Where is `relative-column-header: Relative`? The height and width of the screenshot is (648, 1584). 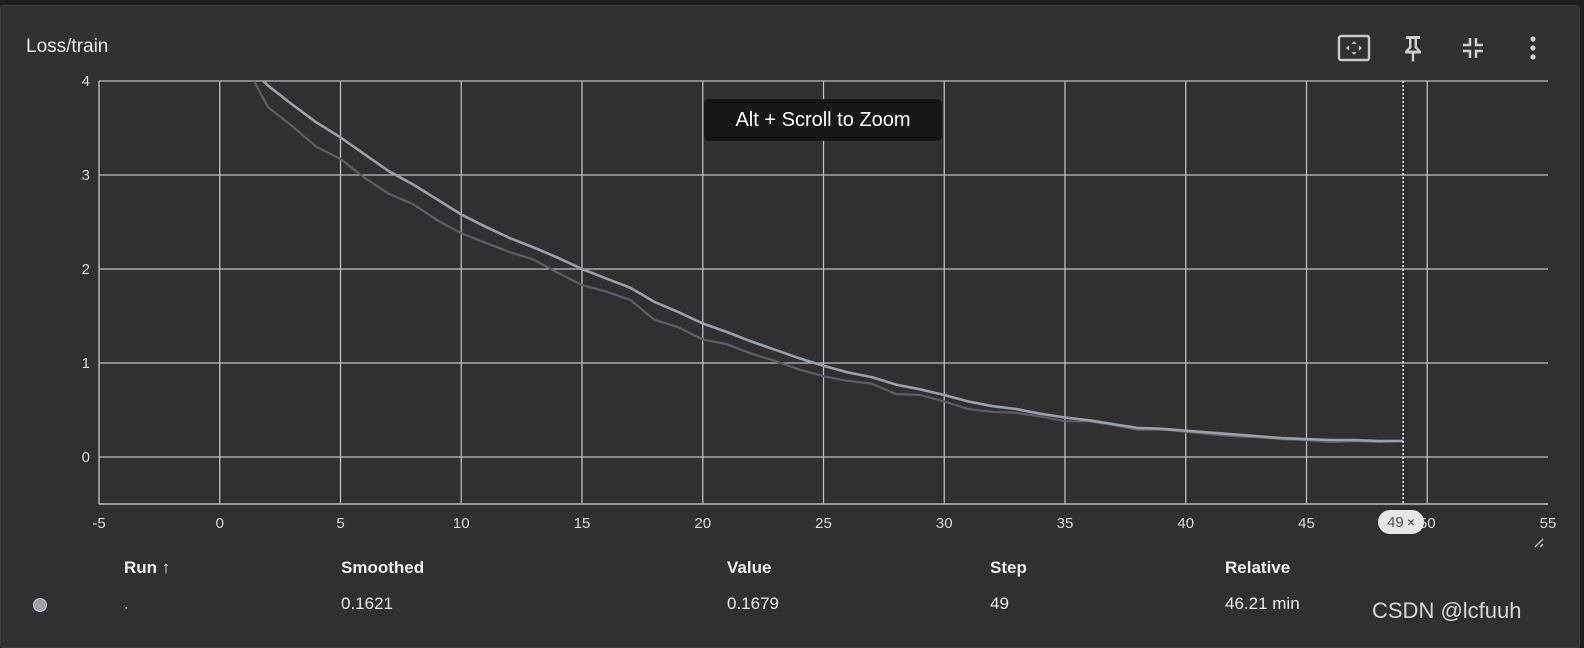
relative-column-header: Relative is located at coordinates (1258, 567).